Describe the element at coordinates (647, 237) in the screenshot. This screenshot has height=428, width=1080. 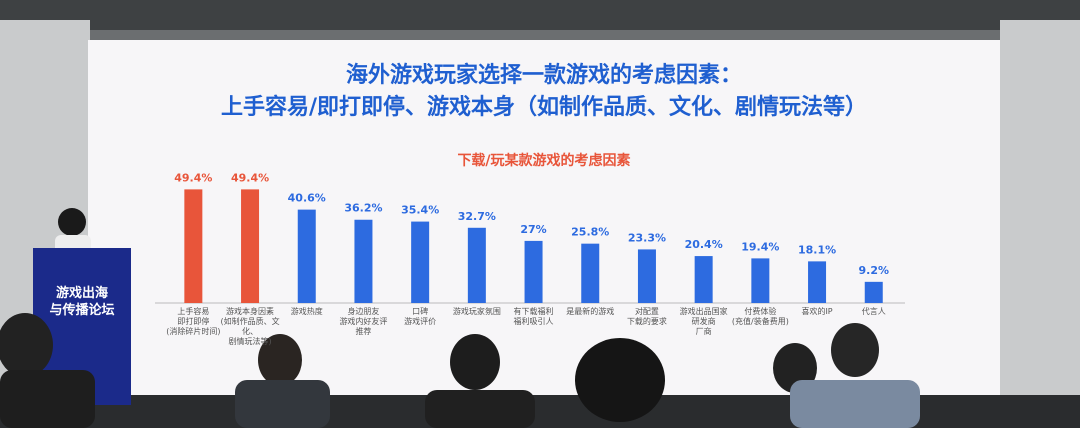
I see `value-label: 23.3%` at that location.